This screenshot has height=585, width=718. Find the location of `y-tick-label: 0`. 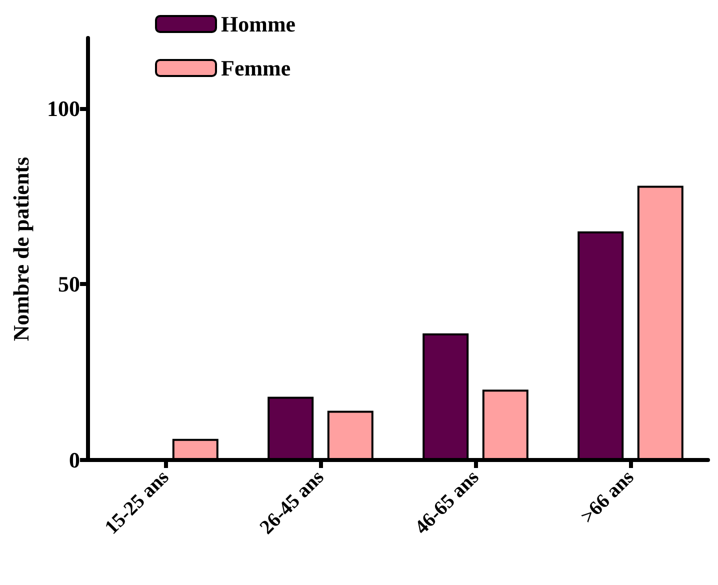

y-tick-label: 0 is located at coordinates (74, 460).